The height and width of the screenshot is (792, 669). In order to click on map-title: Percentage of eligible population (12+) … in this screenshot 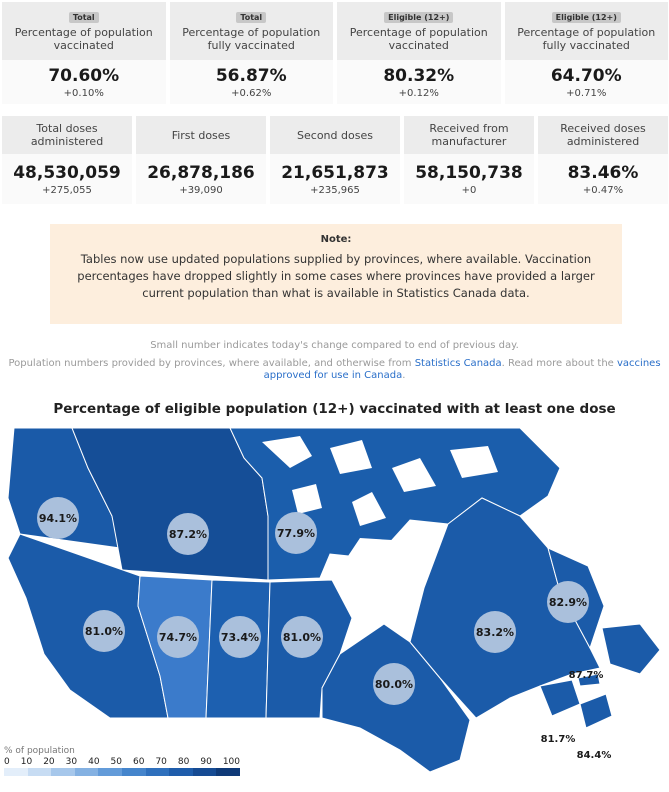, I will do `click(334, 409)`.